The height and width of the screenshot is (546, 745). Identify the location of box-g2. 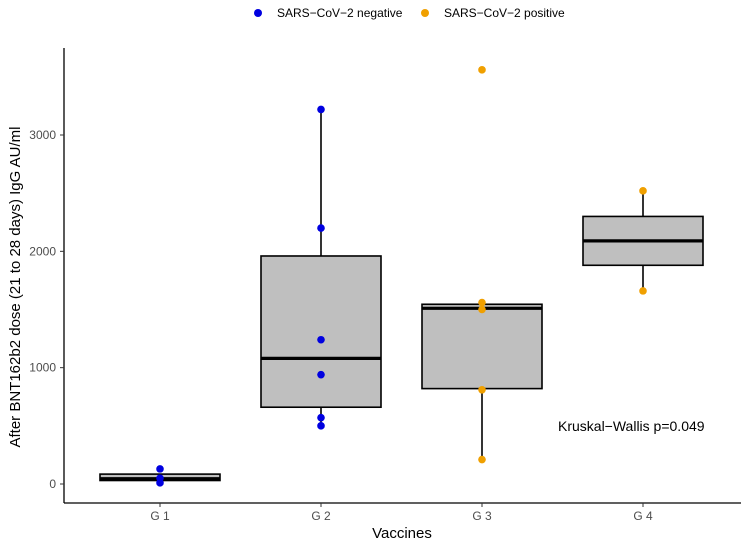
(321, 267).